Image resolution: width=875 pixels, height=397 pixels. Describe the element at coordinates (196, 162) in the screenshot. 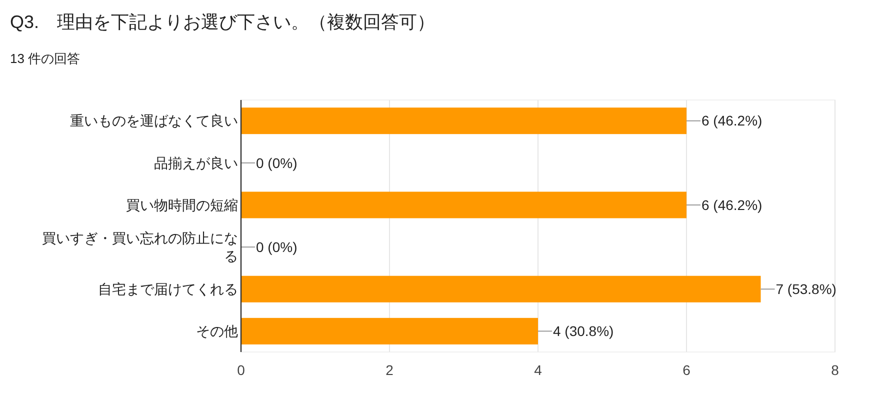

I see `y-tick-label: 品揃えが良い` at that location.